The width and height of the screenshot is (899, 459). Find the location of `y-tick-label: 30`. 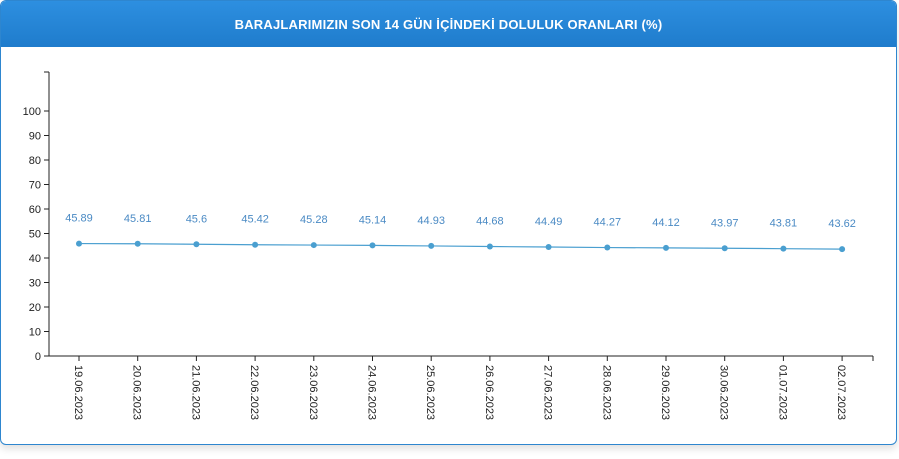

y-tick-label: 30 is located at coordinates (35, 284).